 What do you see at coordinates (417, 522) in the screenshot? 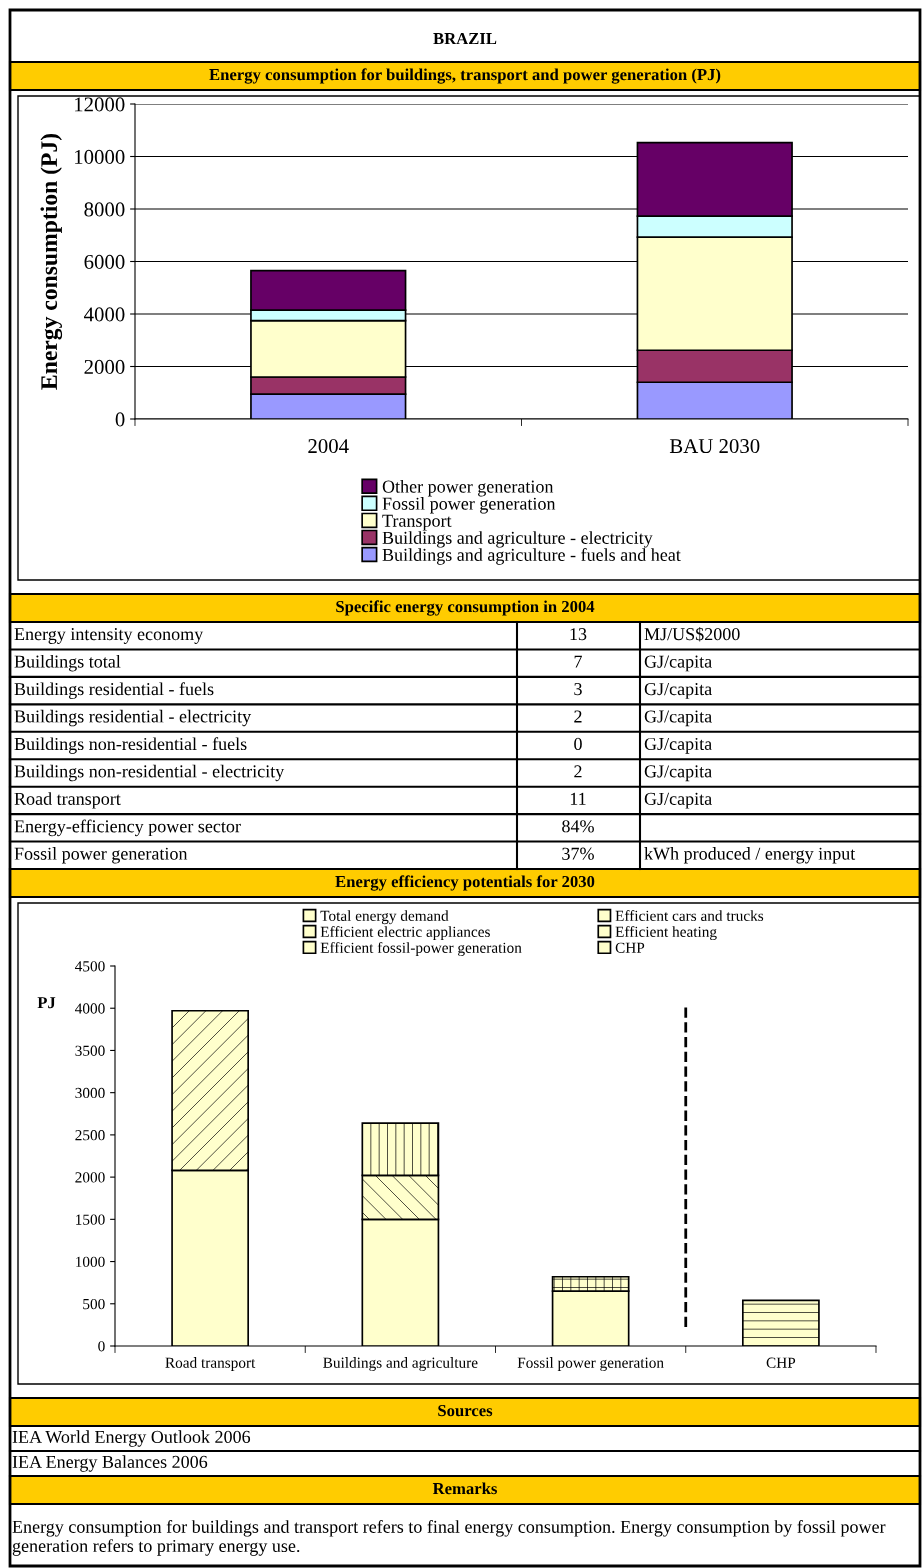
I see `legend-label: Transport` at bounding box center [417, 522].